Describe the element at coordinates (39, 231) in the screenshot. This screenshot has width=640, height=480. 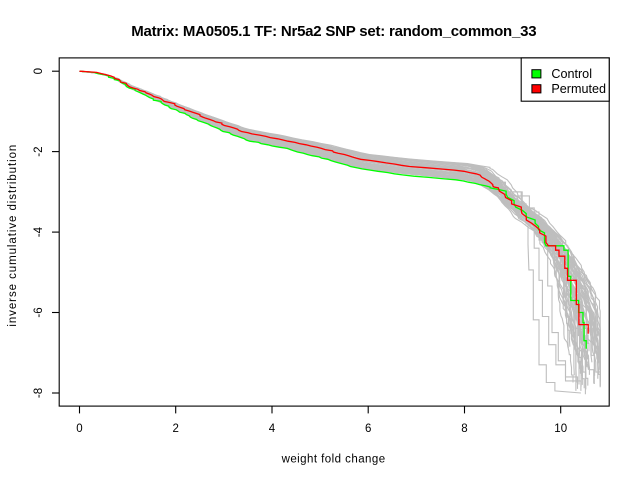
I see `svg-text: -4` at that location.